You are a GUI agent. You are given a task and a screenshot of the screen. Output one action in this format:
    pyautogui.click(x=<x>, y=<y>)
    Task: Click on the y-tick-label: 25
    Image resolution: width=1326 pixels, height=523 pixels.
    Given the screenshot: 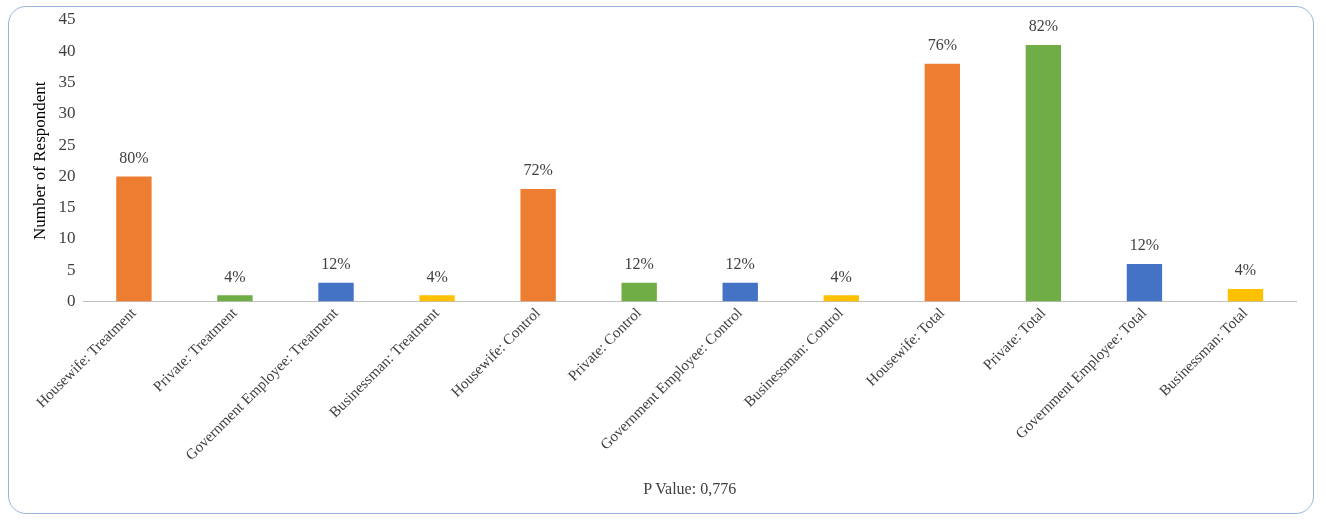 What is the action you would take?
    pyautogui.click(x=67, y=144)
    